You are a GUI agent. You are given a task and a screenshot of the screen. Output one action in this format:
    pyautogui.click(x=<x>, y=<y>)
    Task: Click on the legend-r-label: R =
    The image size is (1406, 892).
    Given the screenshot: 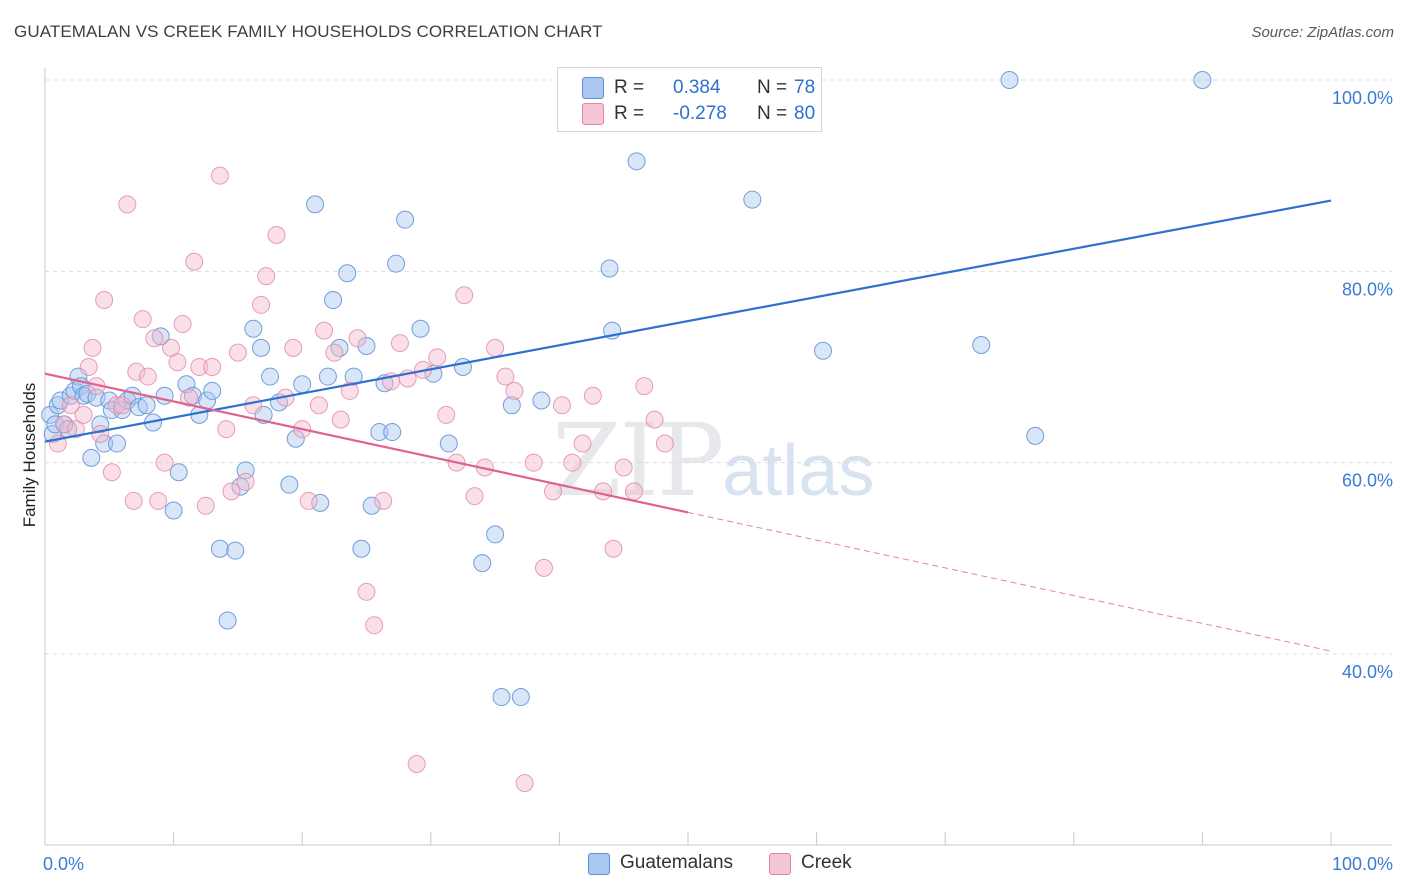 What is the action you would take?
    pyautogui.click(x=629, y=113)
    